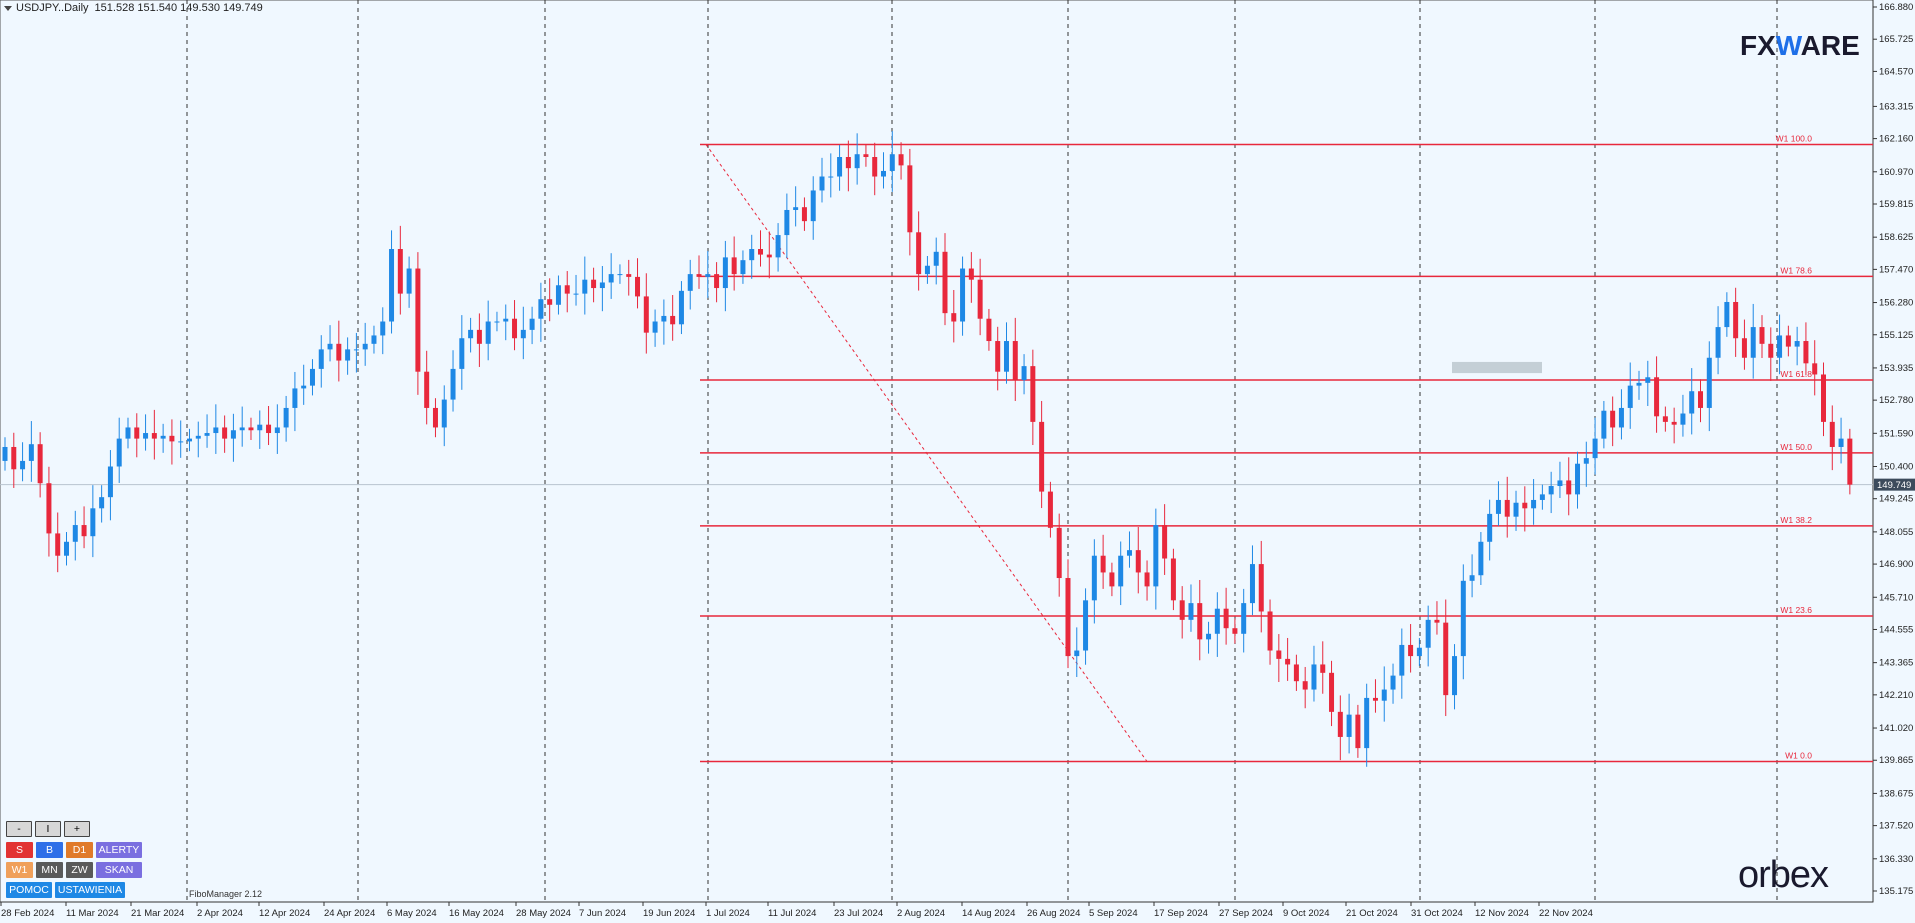  What do you see at coordinates (79, 850) in the screenshot?
I see `d1-button: D1` at bounding box center [79, 850].